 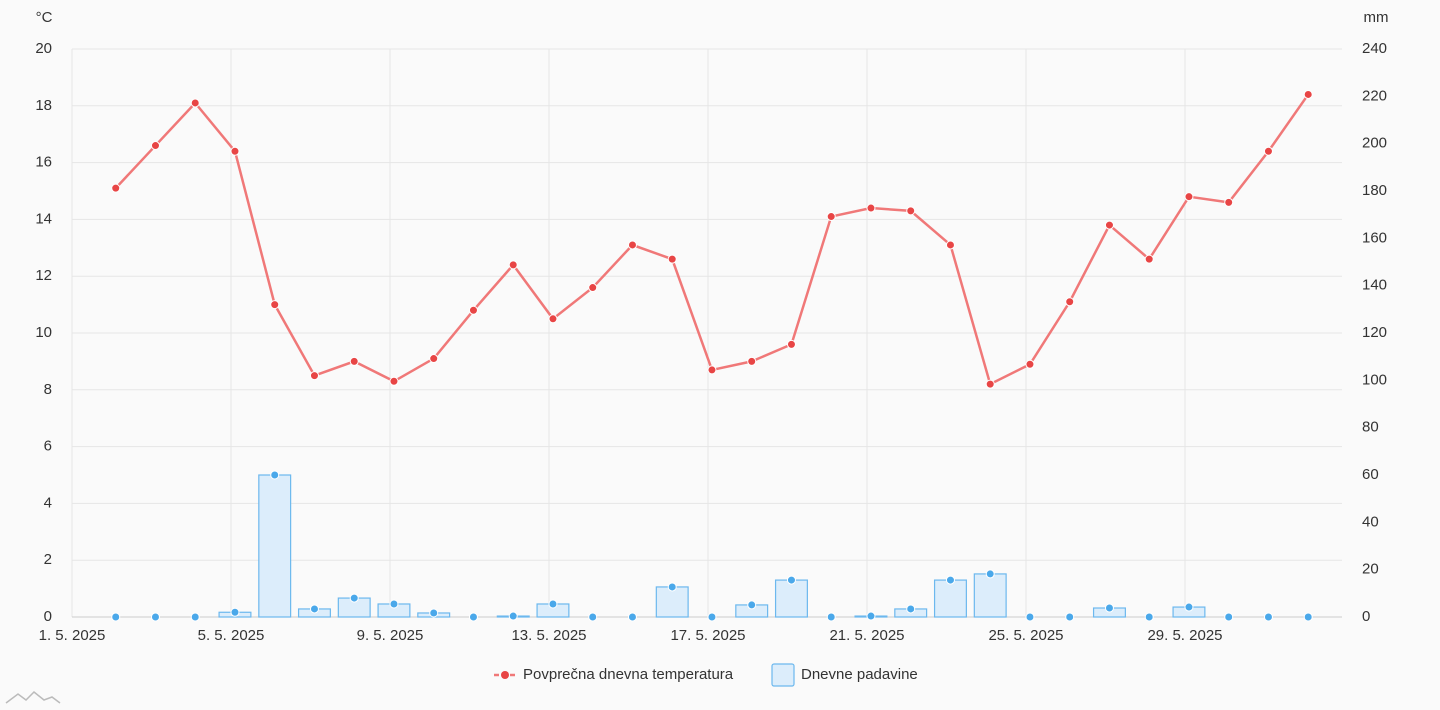 What do you see at coordinates (1370, 427) in the screenshot?
I see `y2-tick-label: 80` at bounding box center [1370, 427].